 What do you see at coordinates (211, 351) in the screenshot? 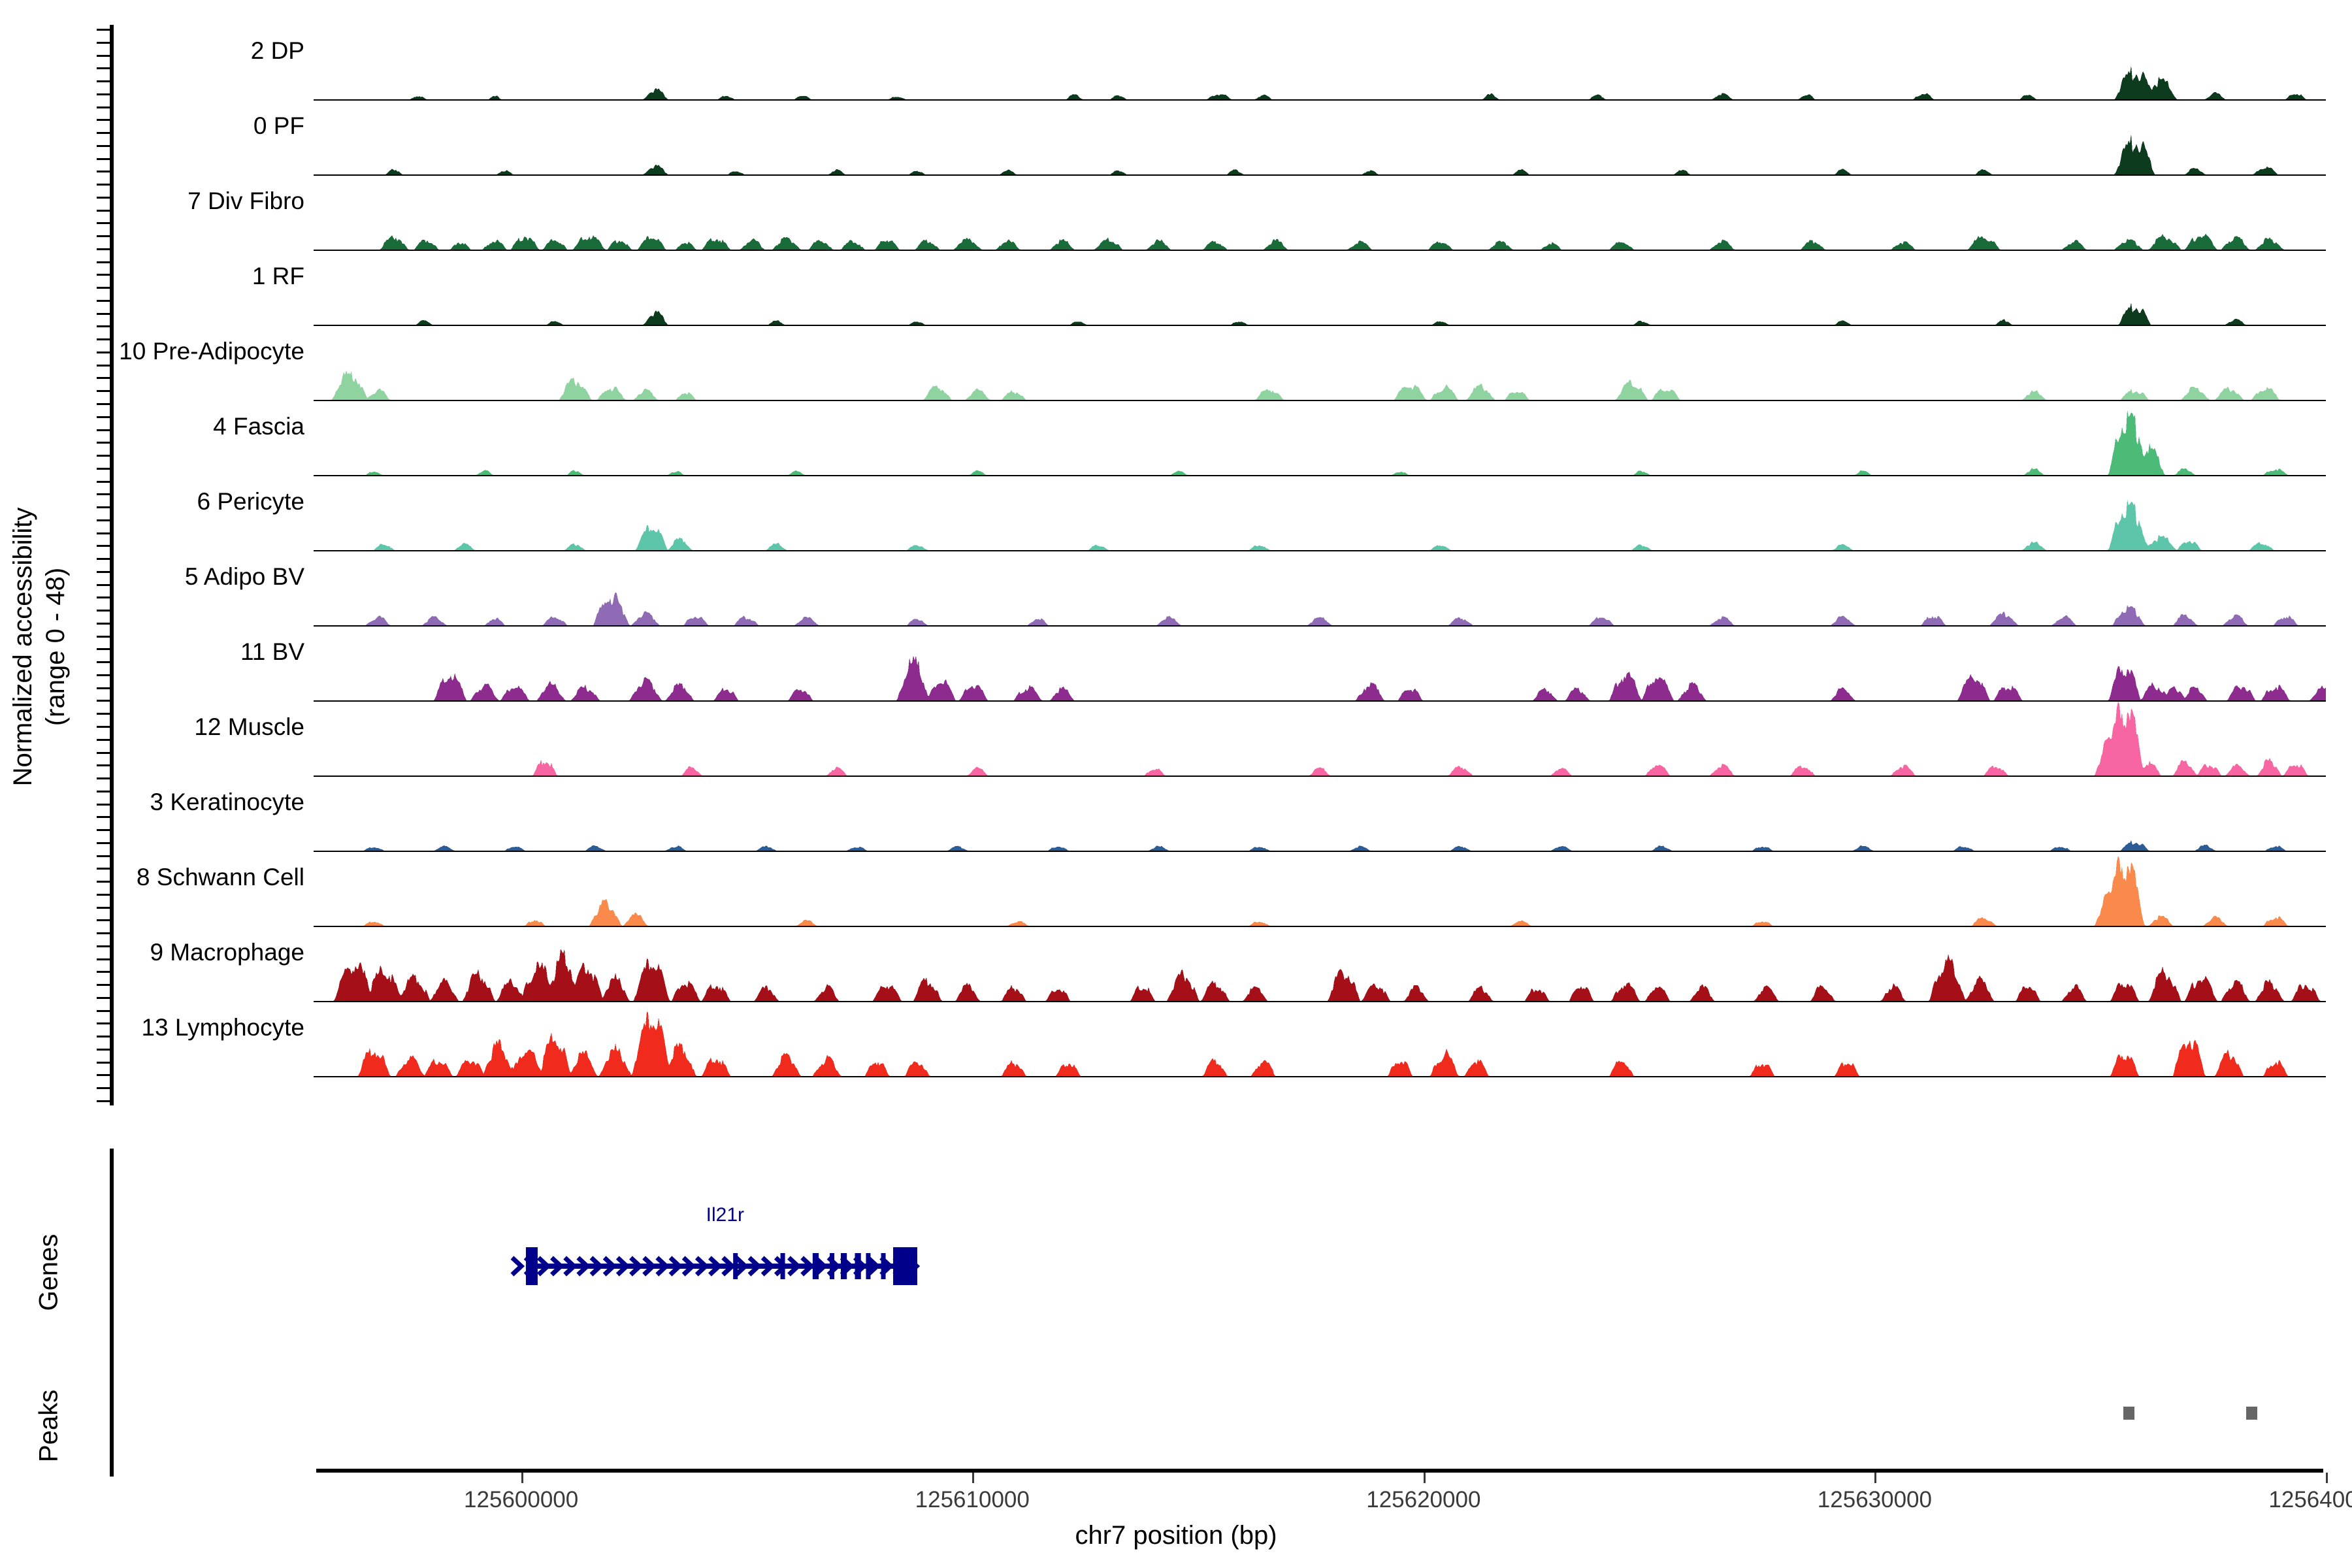
I see `track-label-10-pre-adipocyte: 10 Pre-Adipocyte` at bounding box center [211, 351].